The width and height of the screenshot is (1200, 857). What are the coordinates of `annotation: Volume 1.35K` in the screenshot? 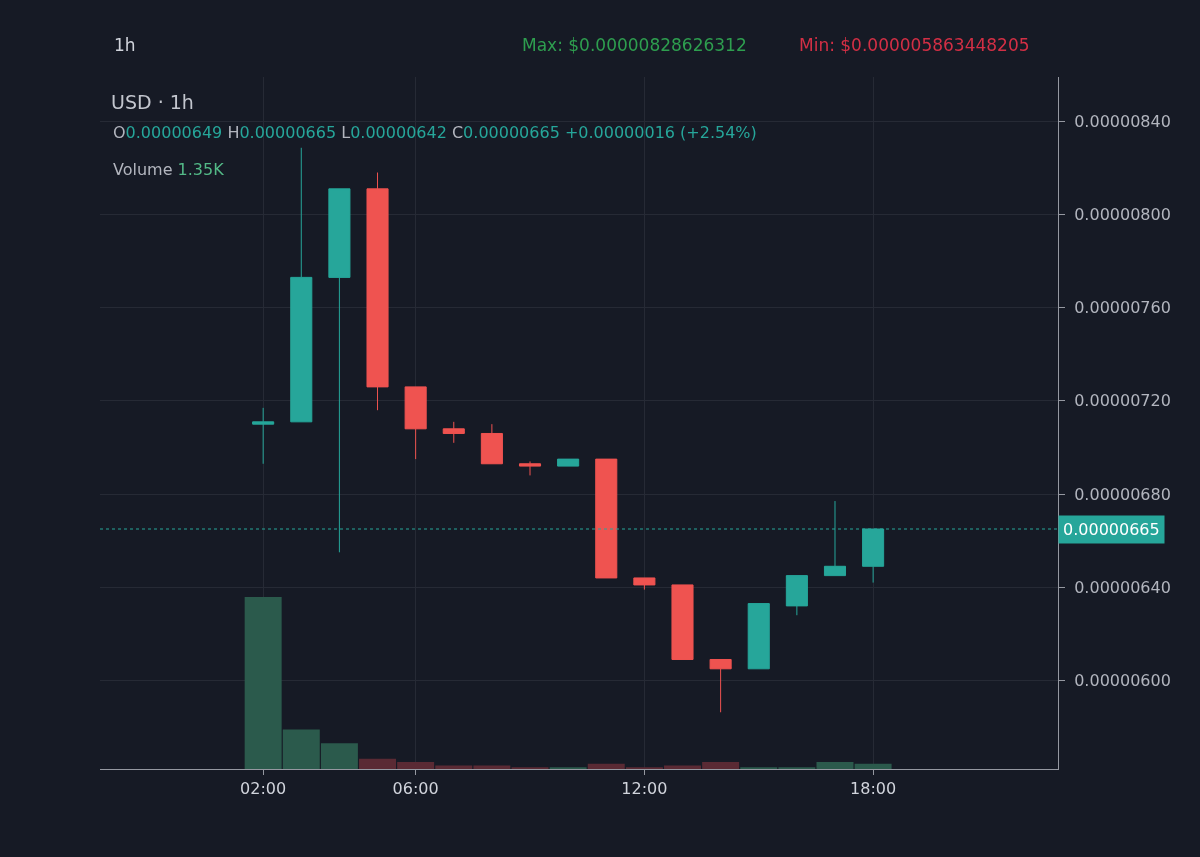 It's located at (169, 169).